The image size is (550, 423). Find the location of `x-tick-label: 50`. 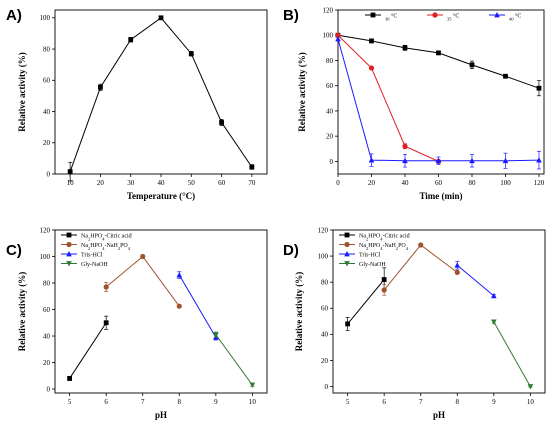

x-tick-label: 50 is located at coordinates (192, 183).